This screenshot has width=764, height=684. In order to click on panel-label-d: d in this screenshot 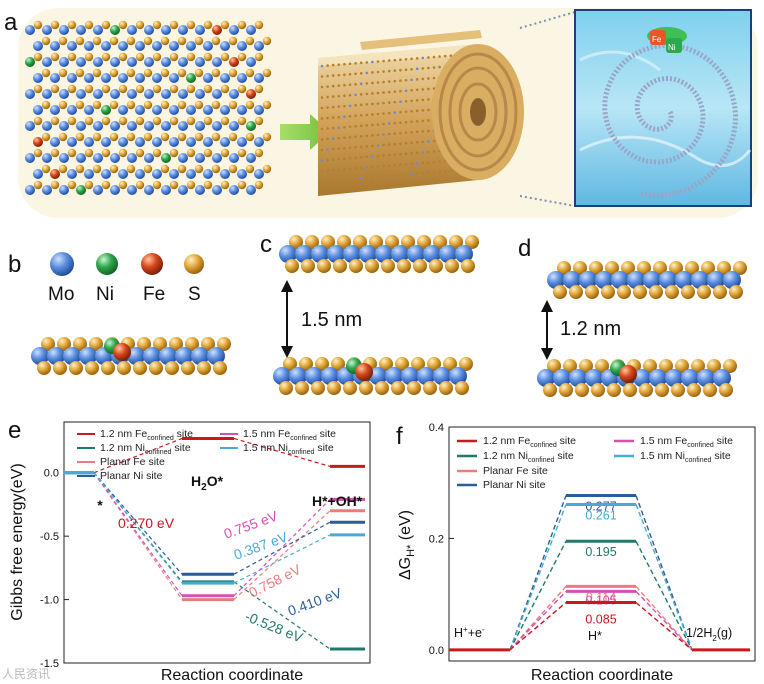, I will do `click(524, 248)`.